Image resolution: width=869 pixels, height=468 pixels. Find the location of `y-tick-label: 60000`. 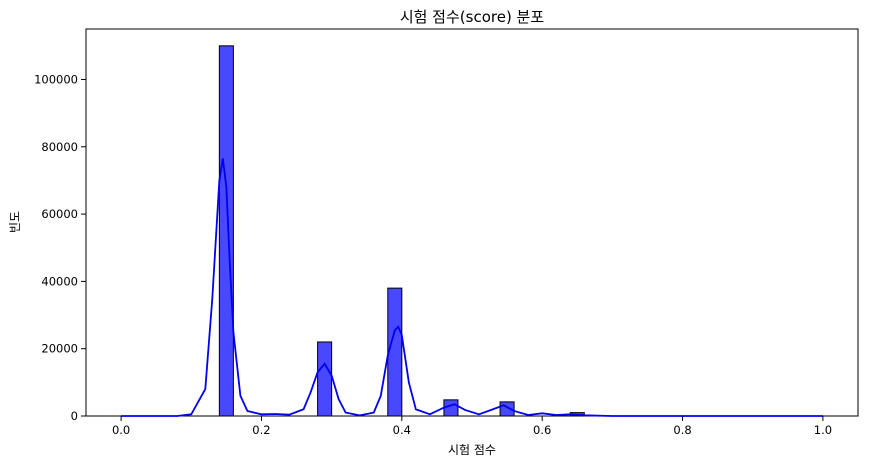

y-tick-label: 60000 is located at coordinates (59, 214).